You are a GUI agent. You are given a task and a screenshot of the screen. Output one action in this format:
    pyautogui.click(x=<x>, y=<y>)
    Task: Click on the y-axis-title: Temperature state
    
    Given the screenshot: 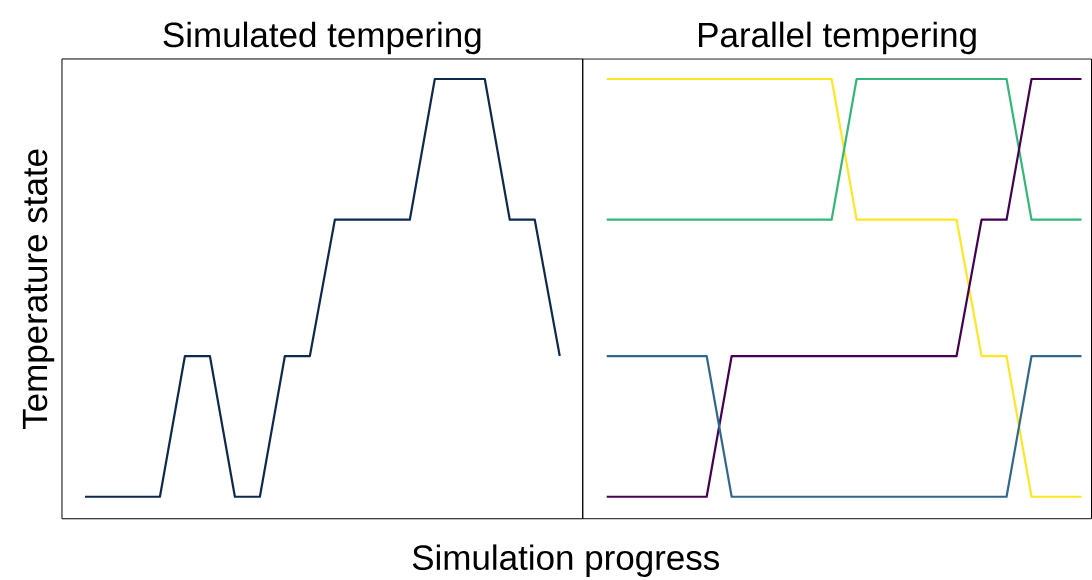 What is the action you would take?
    pyautogui.click(x=38, y=289)
    